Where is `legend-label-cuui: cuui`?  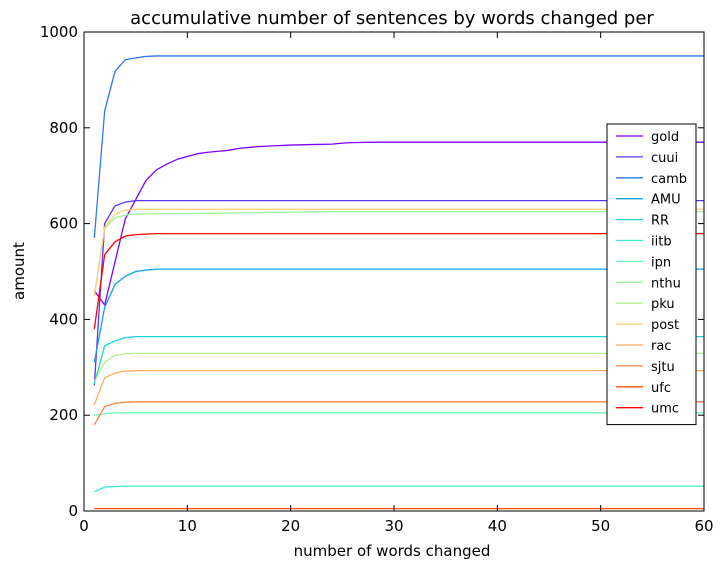 legend-label-cuui: cuui is located at coordinates (664, 158).